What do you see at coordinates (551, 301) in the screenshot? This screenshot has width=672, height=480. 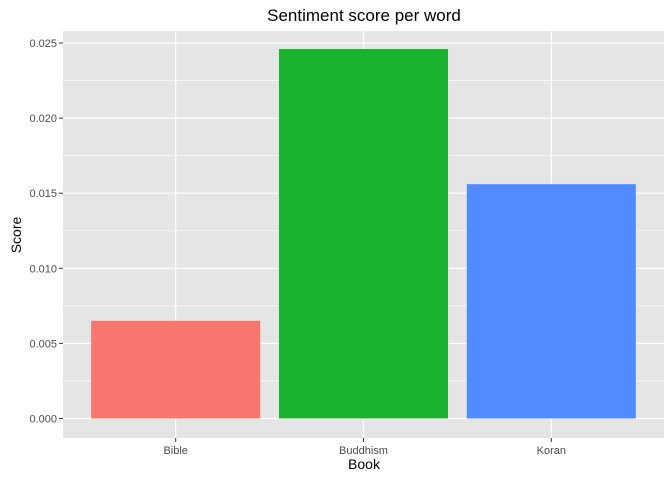 I see `bar-koran` at bounding box center [551, 301].